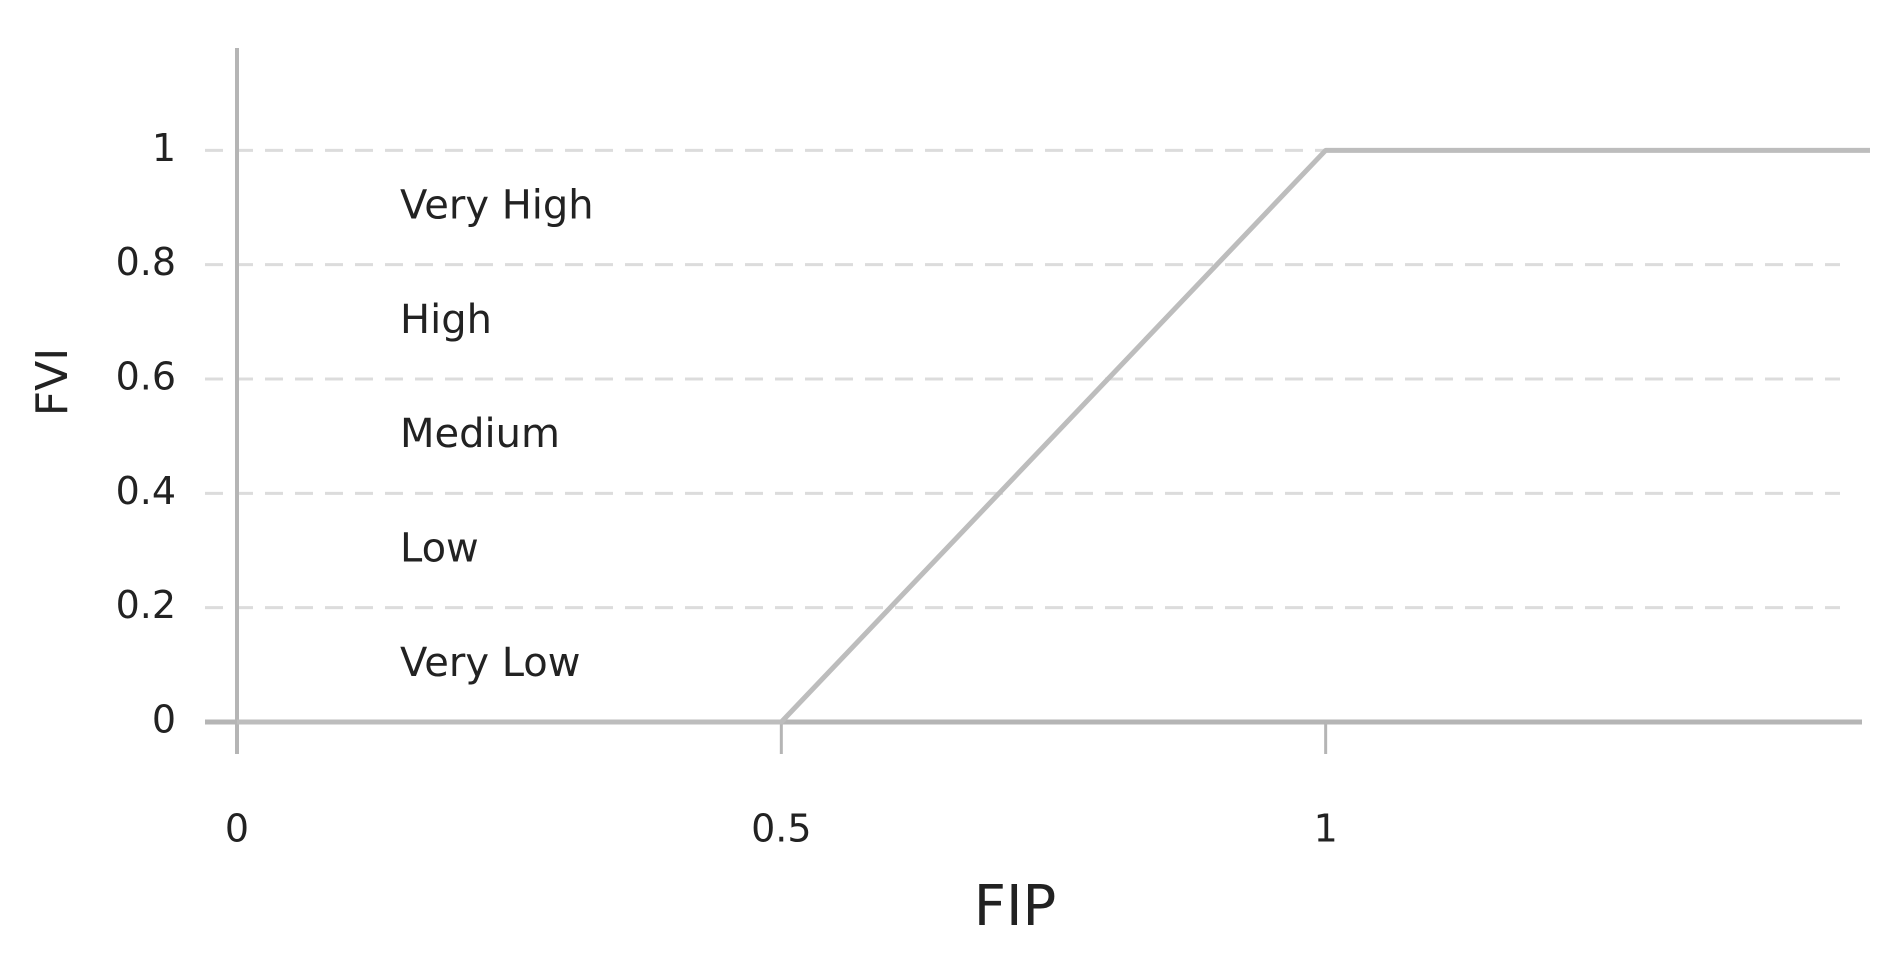 The height and width of the screenshot is (967, 1904). I want to click on x-tick-label: 1, so click(1326, 829).